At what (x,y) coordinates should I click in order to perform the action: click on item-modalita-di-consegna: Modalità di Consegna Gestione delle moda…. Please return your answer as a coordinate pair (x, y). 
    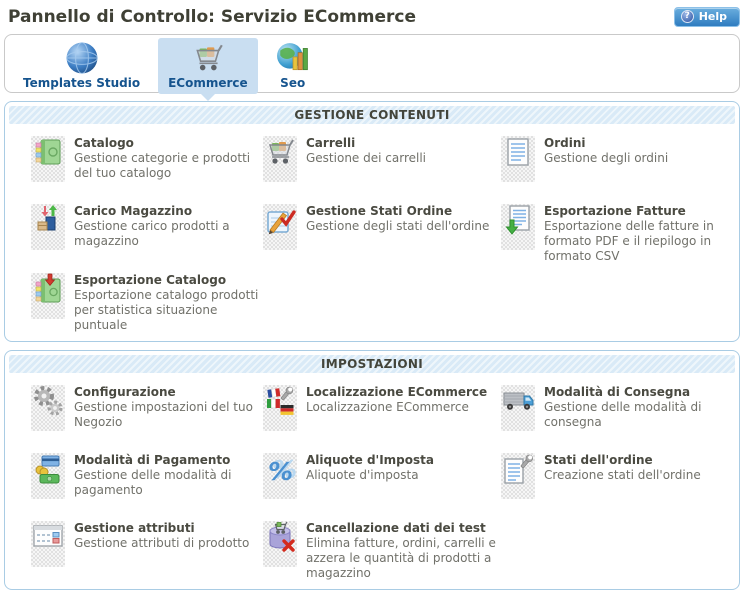
    Looking at the image, I should click on (618, 414).